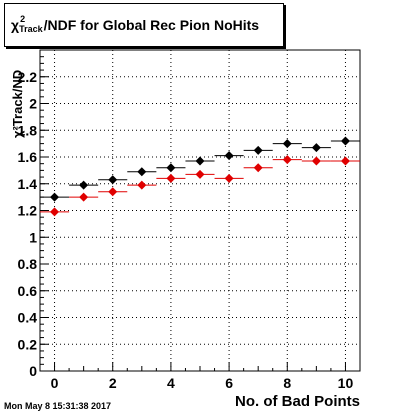  Describe the element at coordinates (33, 104) in the screenshot. I see `y-tick-label: 2` at that location.